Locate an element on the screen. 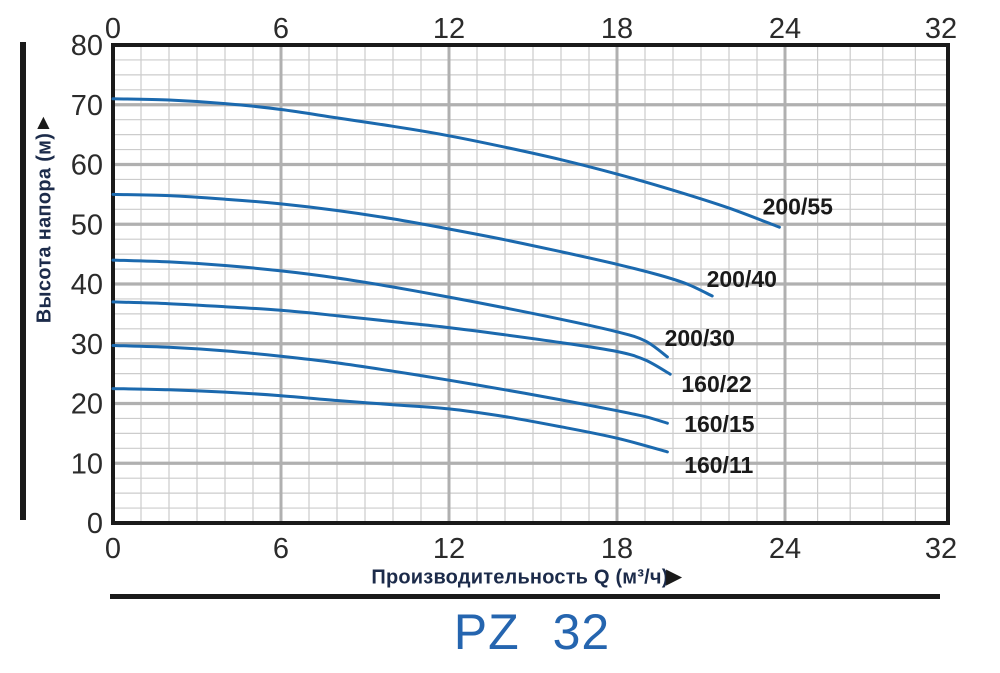 This screenshot has width=1000, height=673. y-tick: 10 is located at coordinates (87, 464).